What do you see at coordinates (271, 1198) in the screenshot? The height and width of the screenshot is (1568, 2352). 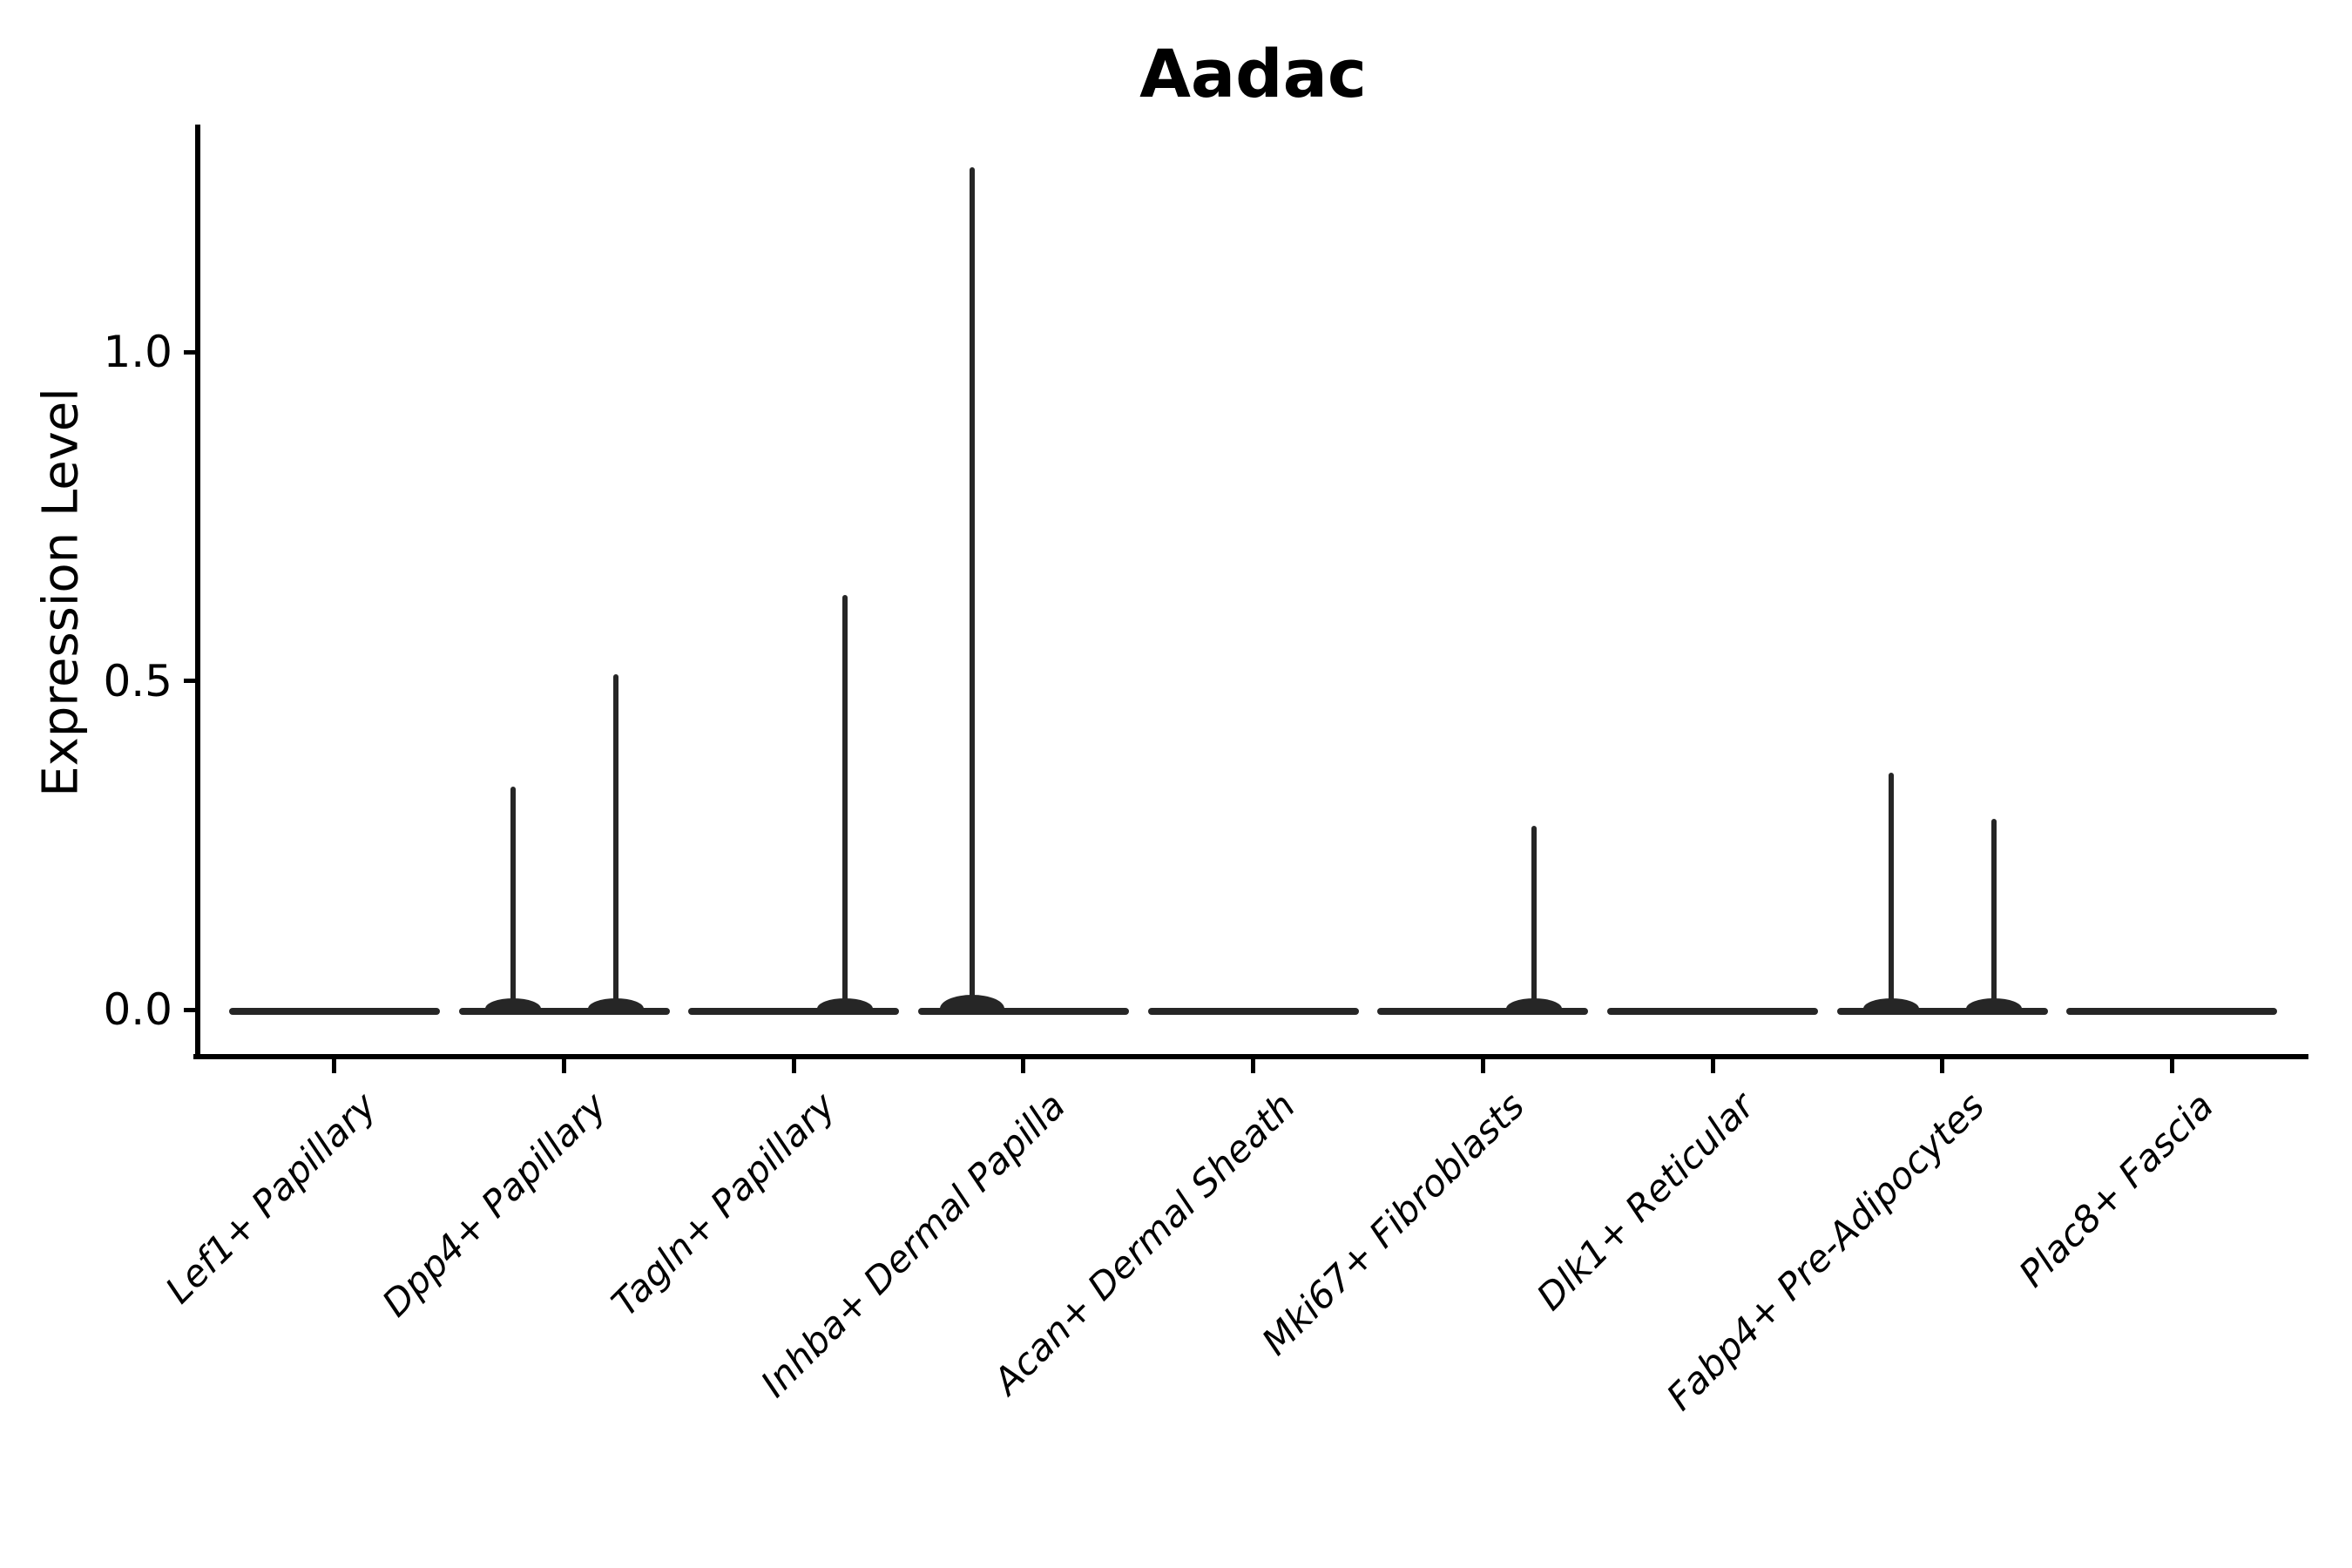 I see `x-tick-label-1: Lef1+ Papillary` at bounding box center [271, 1198].